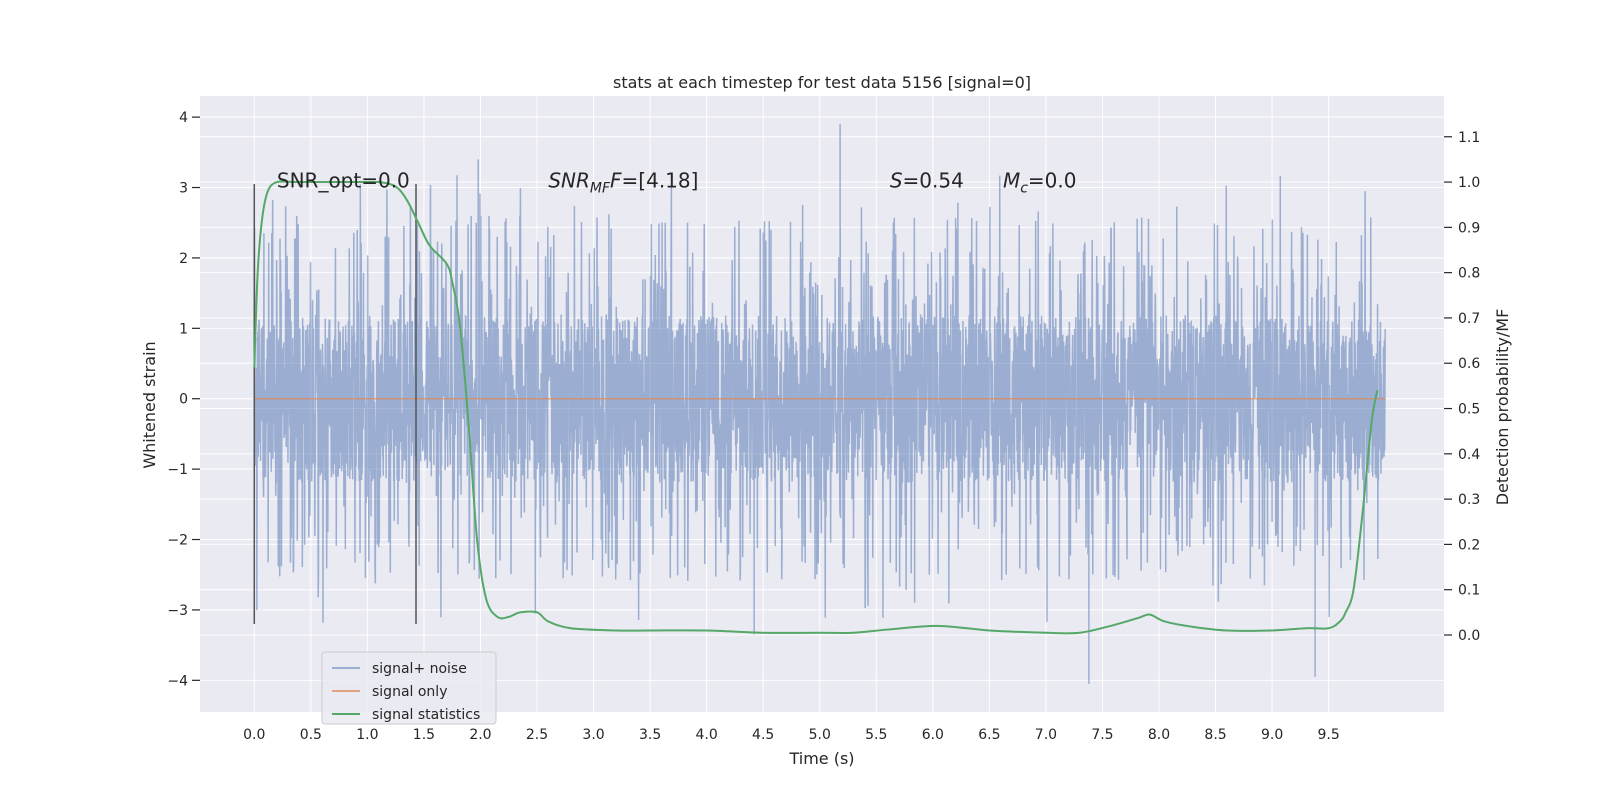 This screenshot has height=800, width=1600. Describe the element at coordinates (989, 735) in the screenshot. I see `x-tick-label: 6.5` at that location.